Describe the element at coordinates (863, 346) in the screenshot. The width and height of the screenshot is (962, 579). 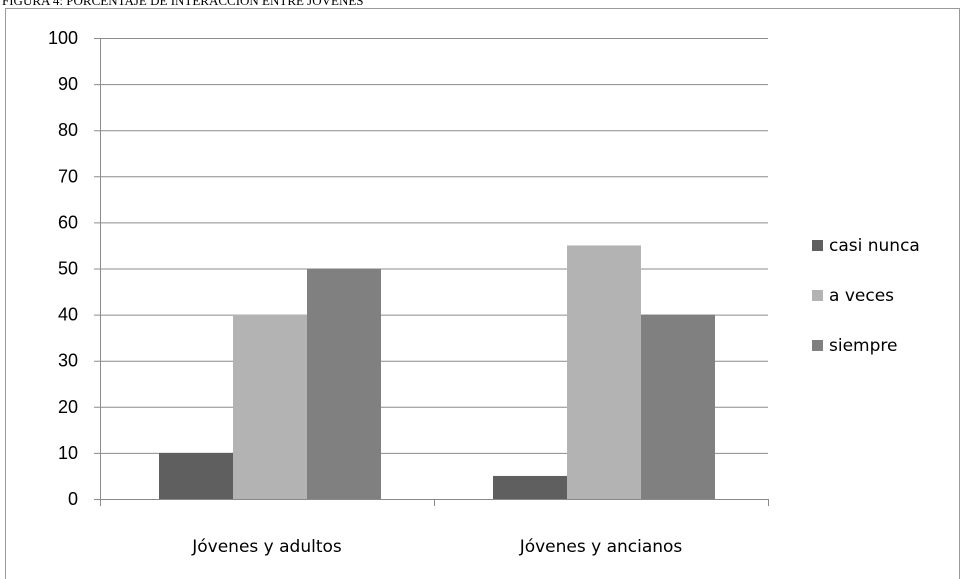
I see `legend-label-2: siempre` at that location.